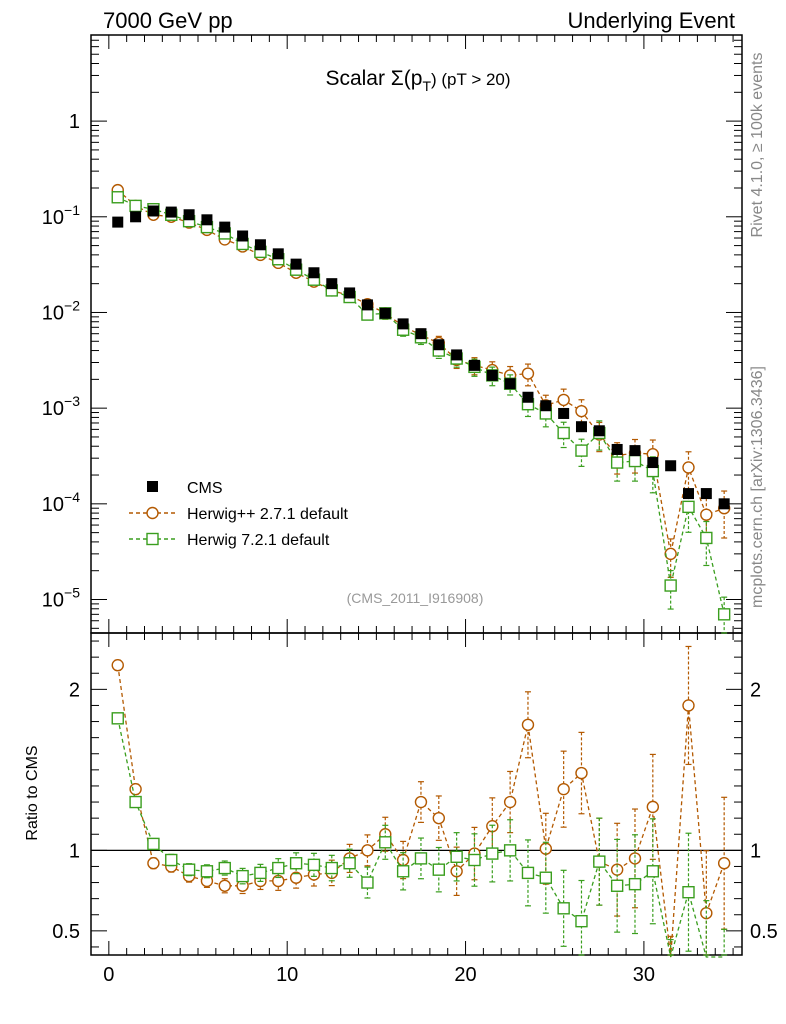 The image size is (786, 1024). Describe the element at coordinates (74, 690) in the screenshot. I see `y-tick-label: 2` at that location.